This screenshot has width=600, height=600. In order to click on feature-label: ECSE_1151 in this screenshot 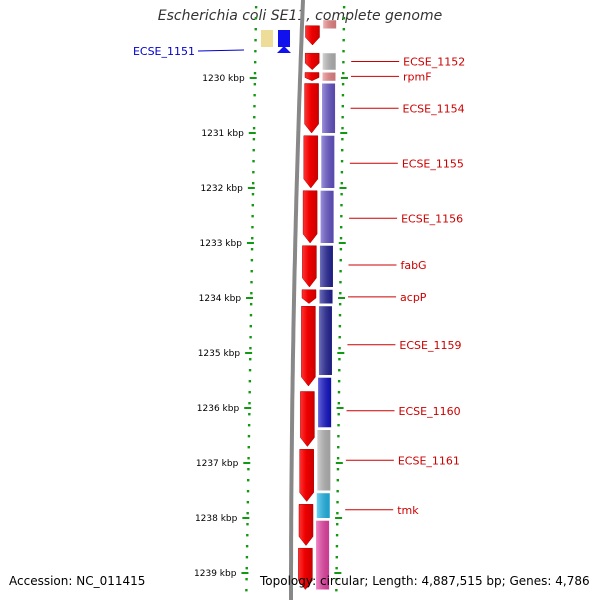, I will do `click(164, 51)`.